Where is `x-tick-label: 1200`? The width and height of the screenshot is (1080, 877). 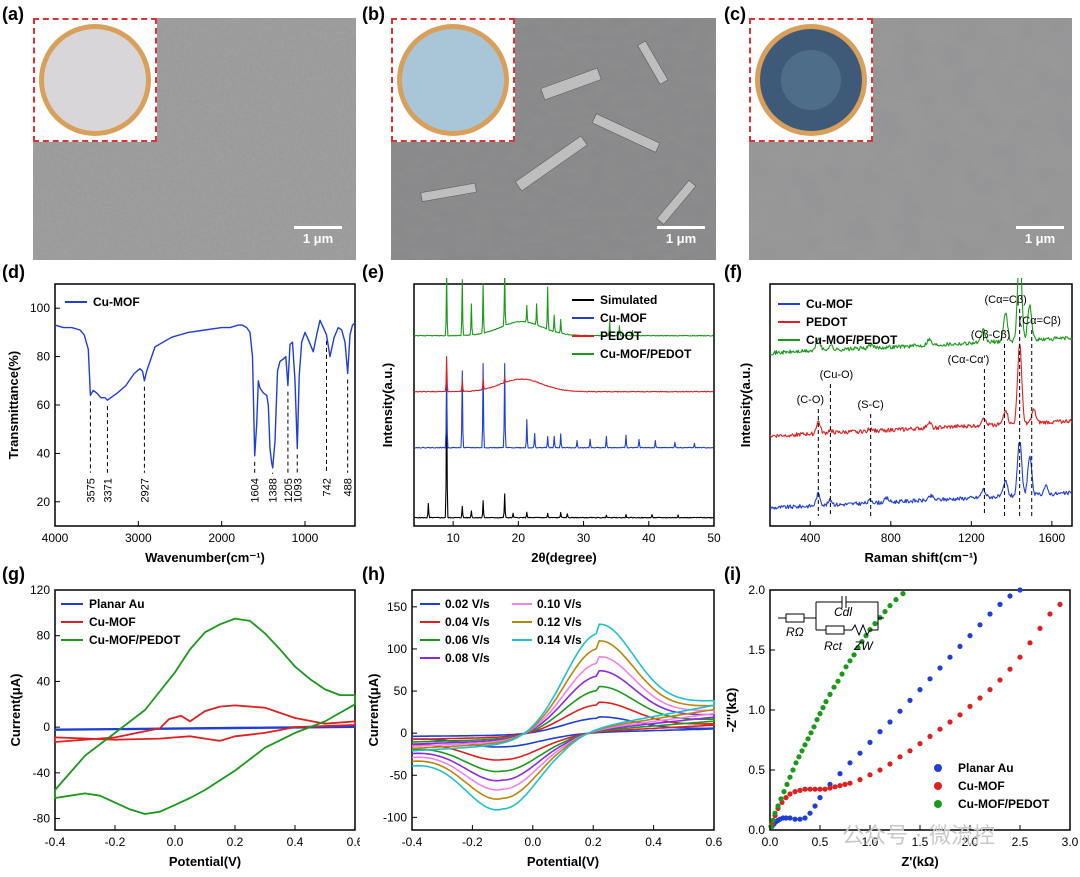 x-tick-label: 1200 is located at coordinates (971, 538).